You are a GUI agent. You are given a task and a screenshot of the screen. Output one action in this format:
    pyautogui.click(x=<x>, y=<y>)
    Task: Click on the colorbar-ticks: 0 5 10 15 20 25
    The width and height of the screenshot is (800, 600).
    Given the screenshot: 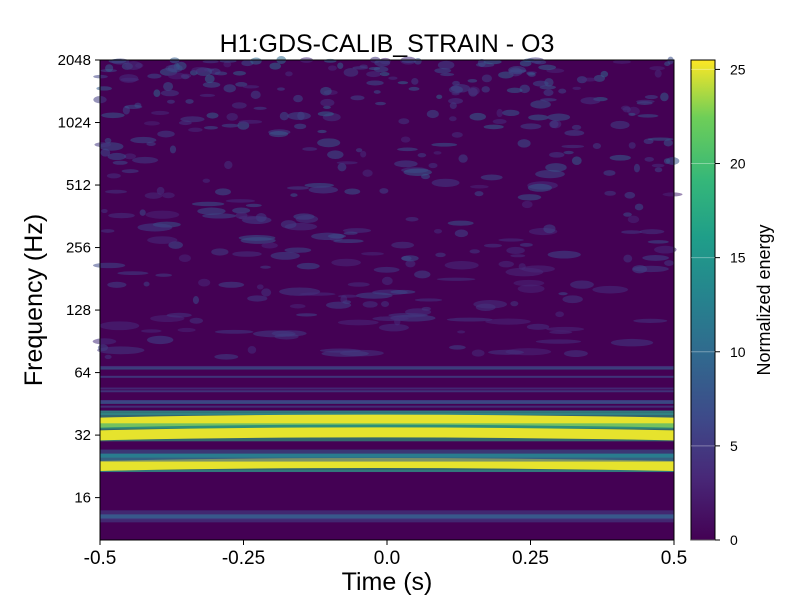 What is the action you would take?
    pyautogui.click(x=718, y=304)
    